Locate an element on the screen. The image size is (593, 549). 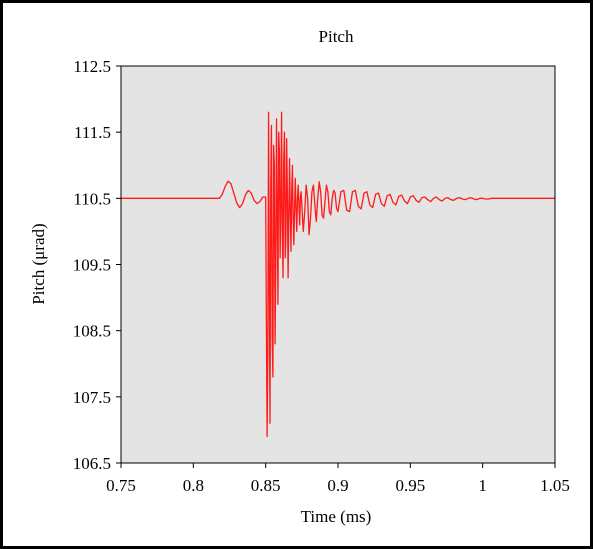
x-tick-label: 0.75 is located at coordinates (121, 485).